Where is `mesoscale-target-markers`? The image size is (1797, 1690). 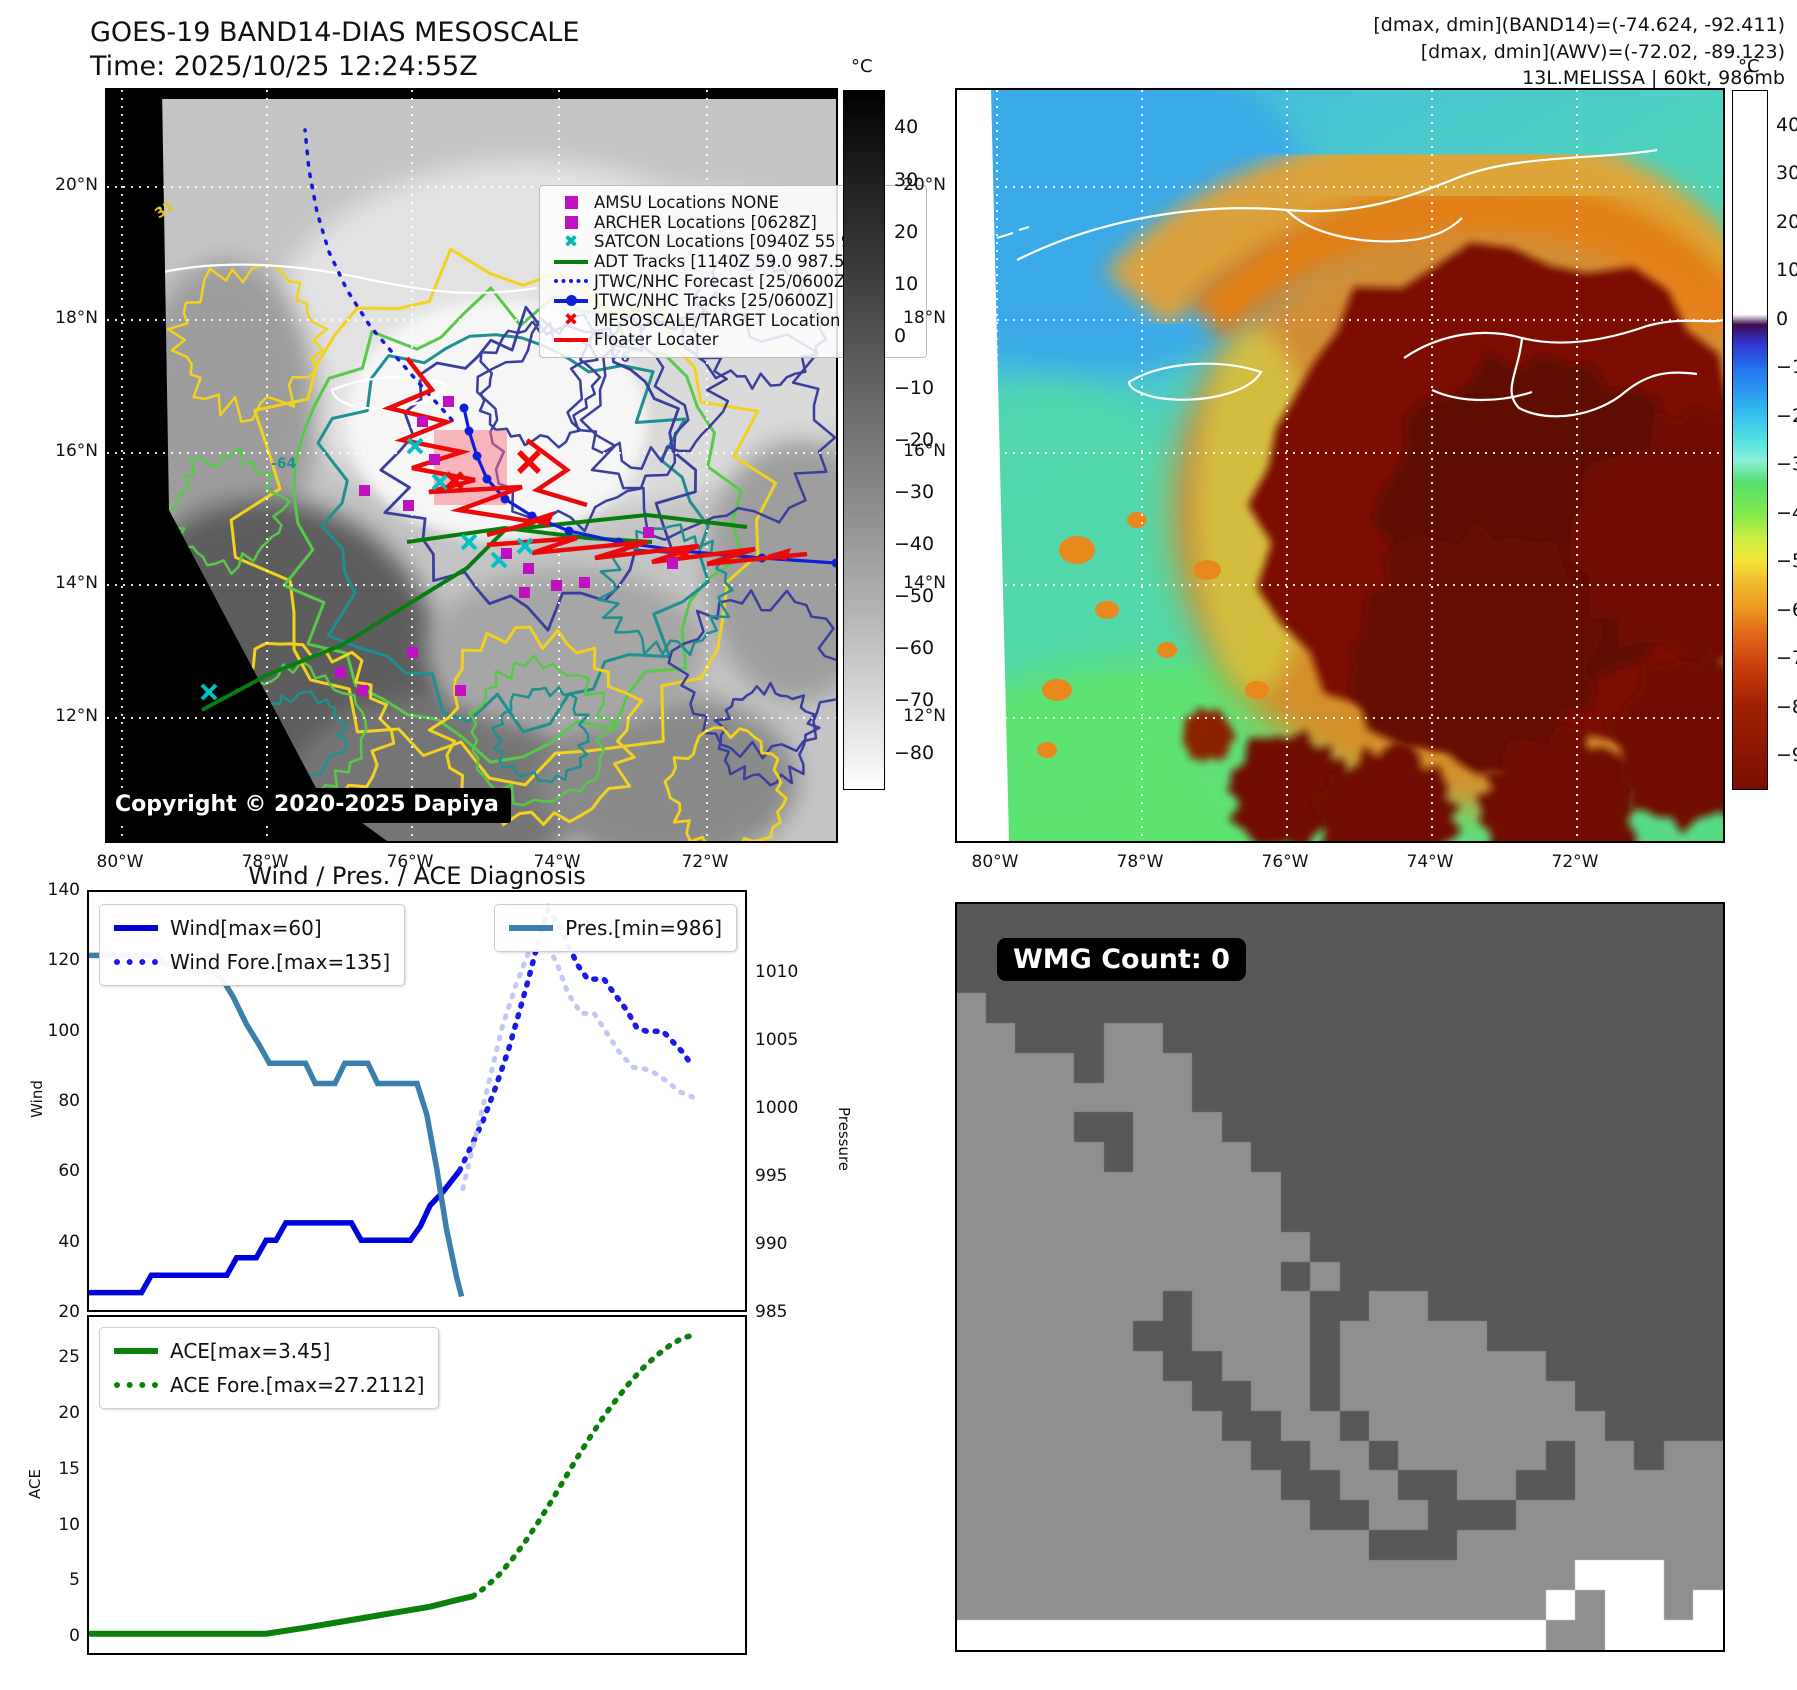 mesoscale-target-markers is located at coordinates (493, 470).